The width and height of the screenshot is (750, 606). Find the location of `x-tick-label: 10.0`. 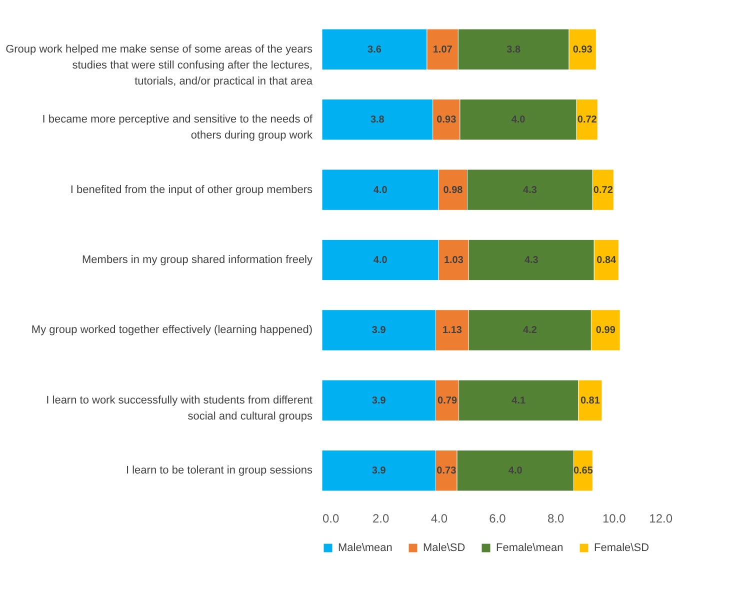

x-tick-label: 10.0 is located at coordinates (614, 519).